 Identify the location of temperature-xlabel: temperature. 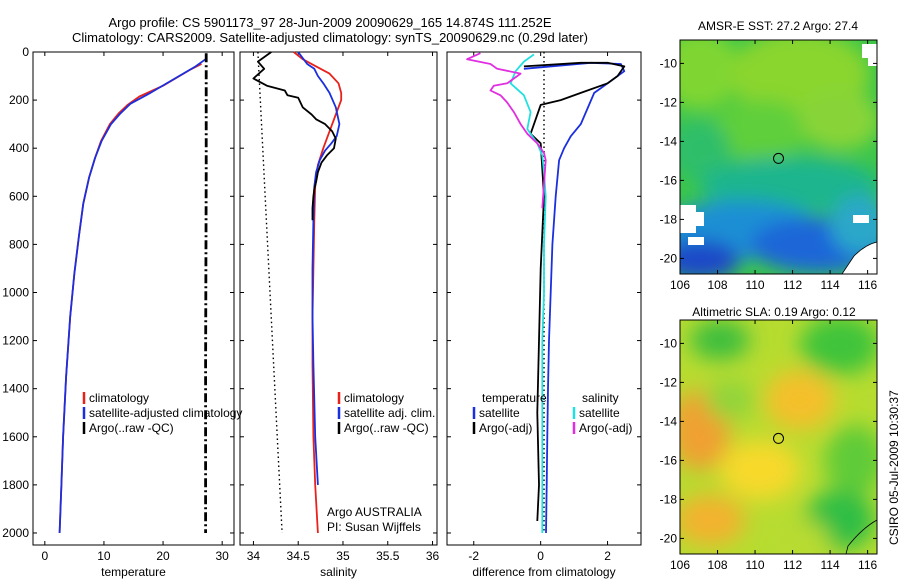
(133, 572).